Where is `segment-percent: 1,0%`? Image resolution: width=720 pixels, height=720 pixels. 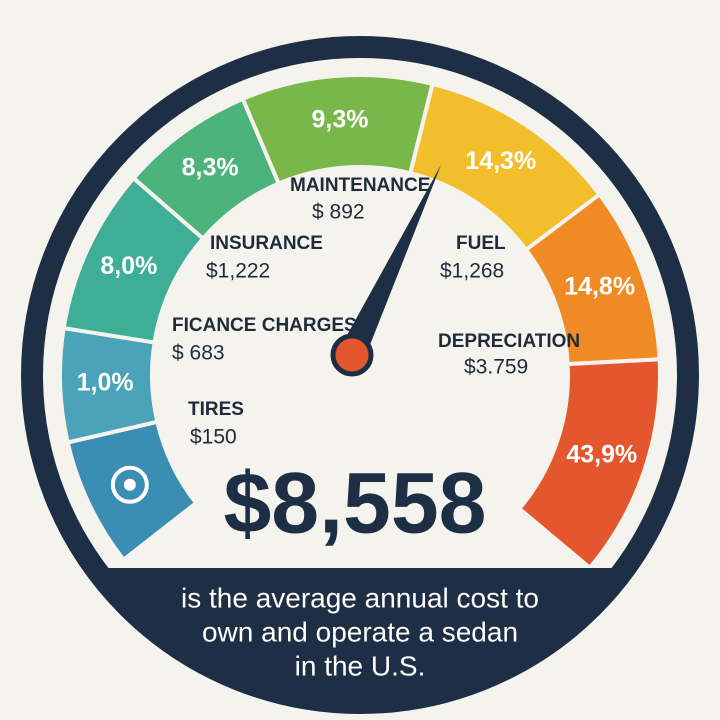
segment-percent: 1,0% is located at coordinates (105, 383).